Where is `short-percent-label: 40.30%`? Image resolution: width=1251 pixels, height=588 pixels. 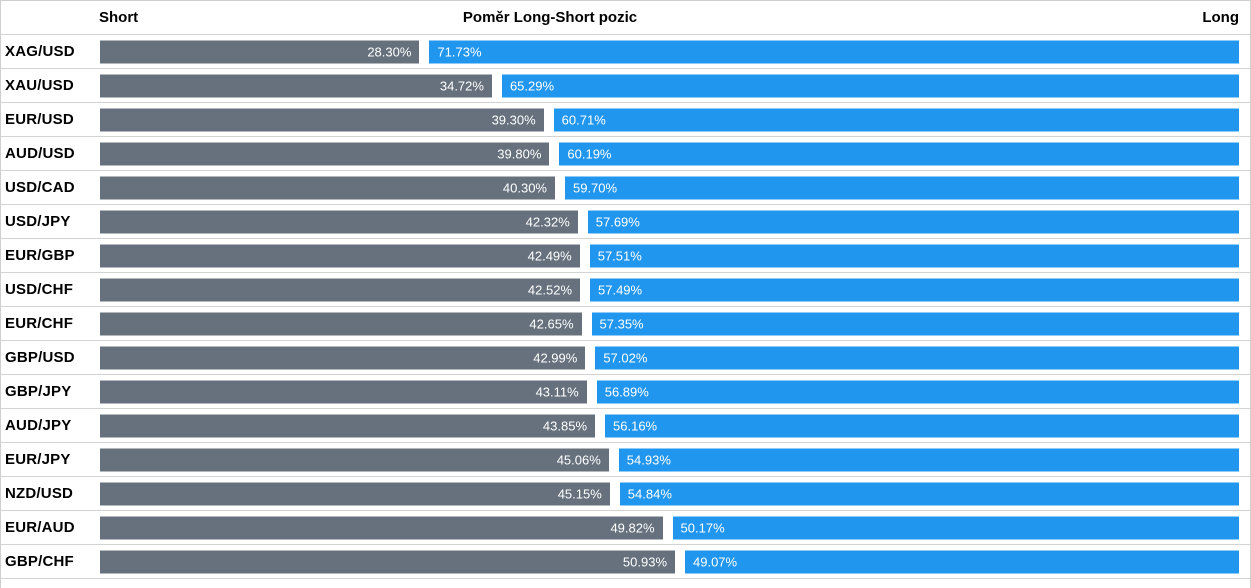
short-percent-label: 40.30% is located at coordinates (524, 187).